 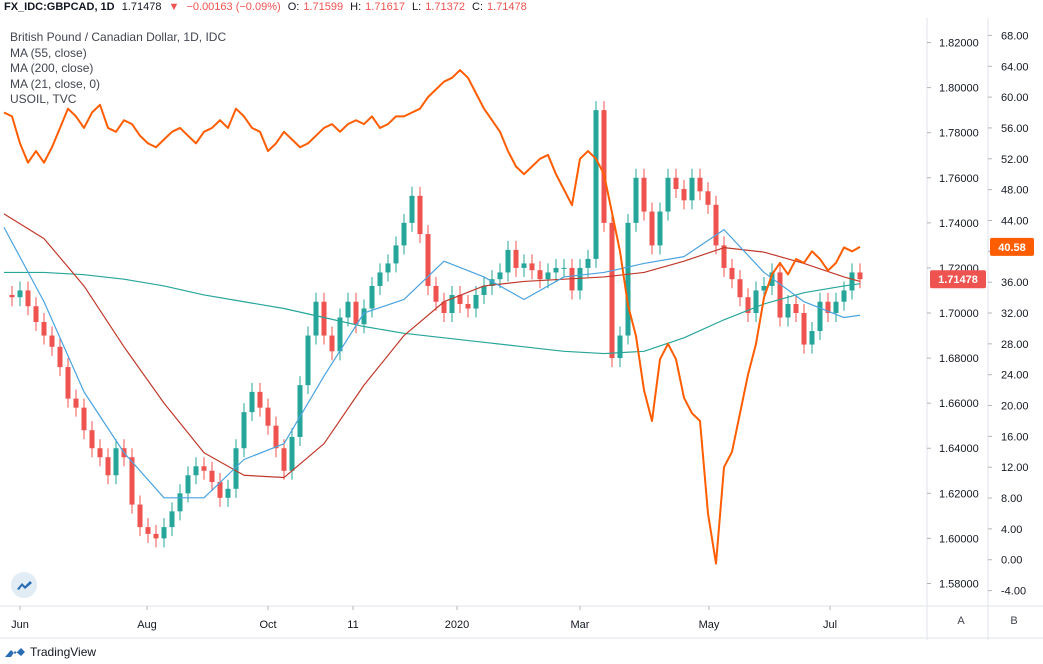 I want to click on low-label: L:, so click(x=417, y=7).